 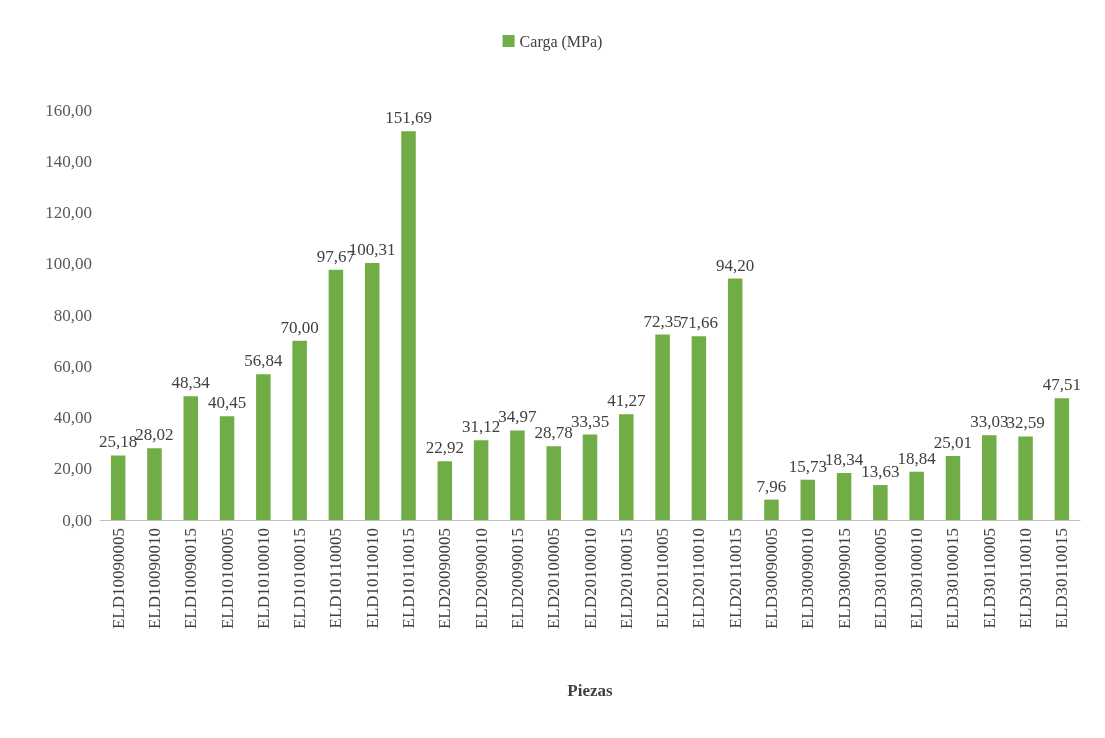 What do you see at coordinates (227, 579) in the screenshot?
I see `x-tick-label: ELD10100005` at bounding box center [227, 579].